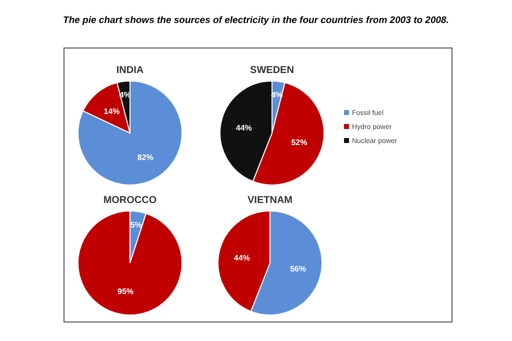 The height and width of the screenshot is (341, 512). I want to click on data-label: 5%, so click(136, 225).